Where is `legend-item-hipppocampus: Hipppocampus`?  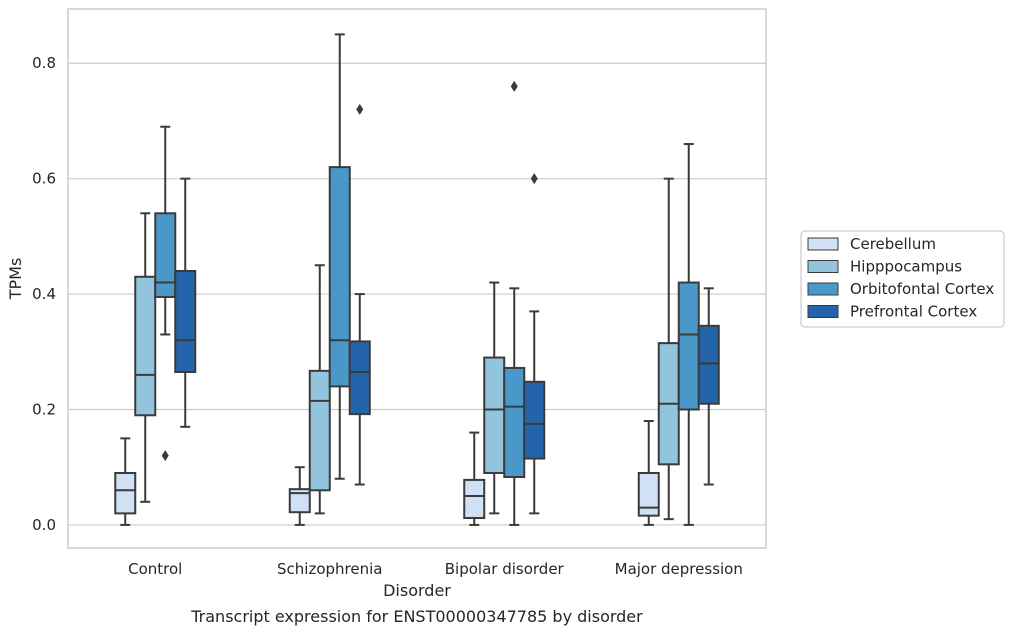
legend-item-hipppocampus: Hipppocampus is located at coordinates (884, 267).